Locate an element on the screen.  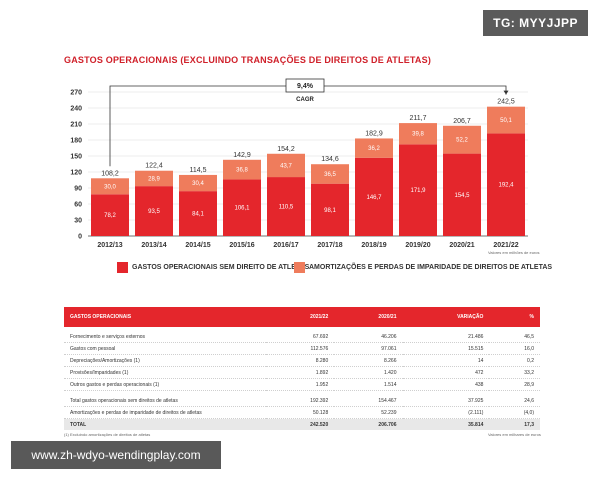
bar-value-label: 30,0 is located at coordinates (110, 187).